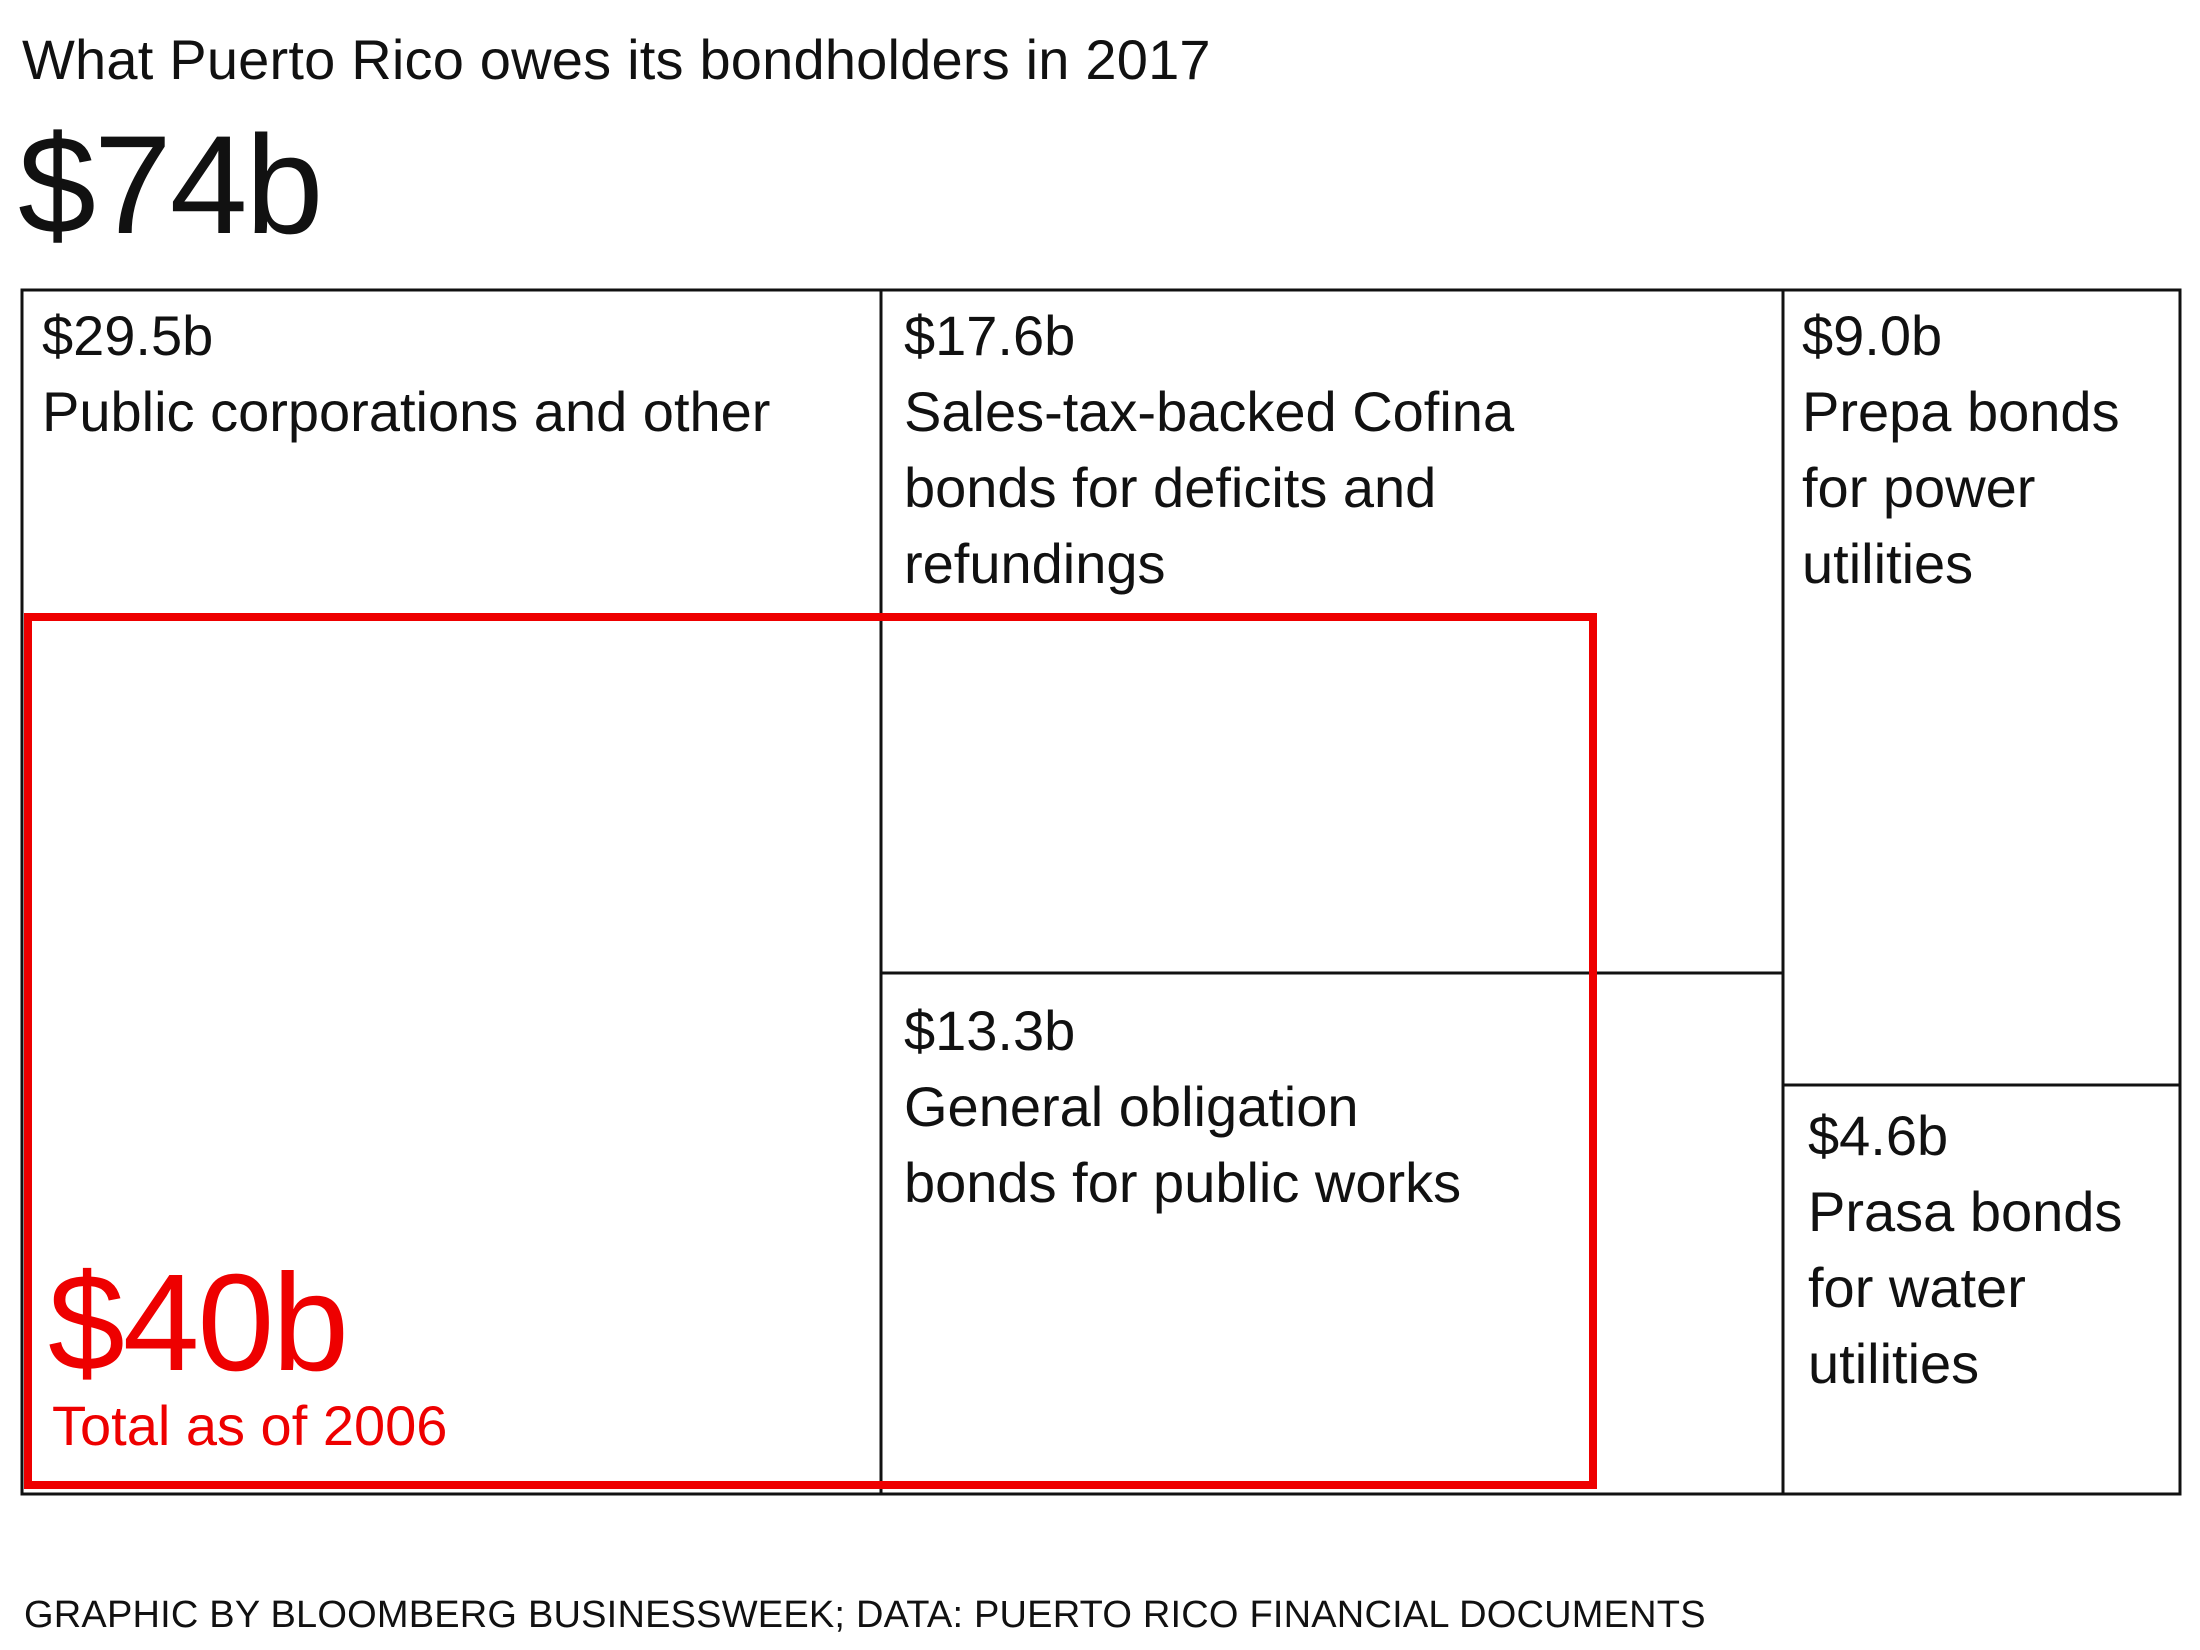  I want to click on segment-category-label: refundings, so click(1035, 563).